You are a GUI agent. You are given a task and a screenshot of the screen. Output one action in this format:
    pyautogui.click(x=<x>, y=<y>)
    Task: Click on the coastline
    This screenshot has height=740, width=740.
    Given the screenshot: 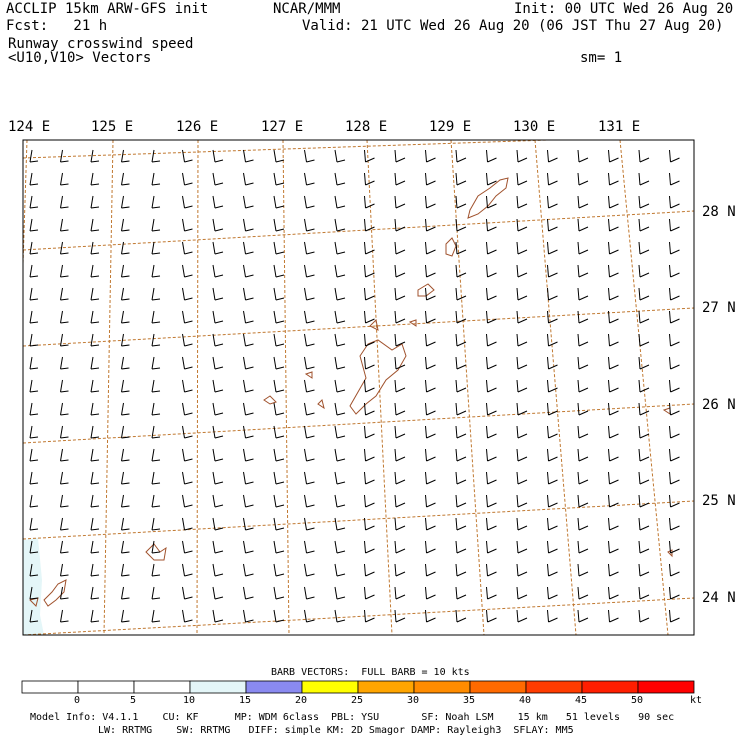 What is the action you would take?
    pyautogui.click(x=451, y=247)
    